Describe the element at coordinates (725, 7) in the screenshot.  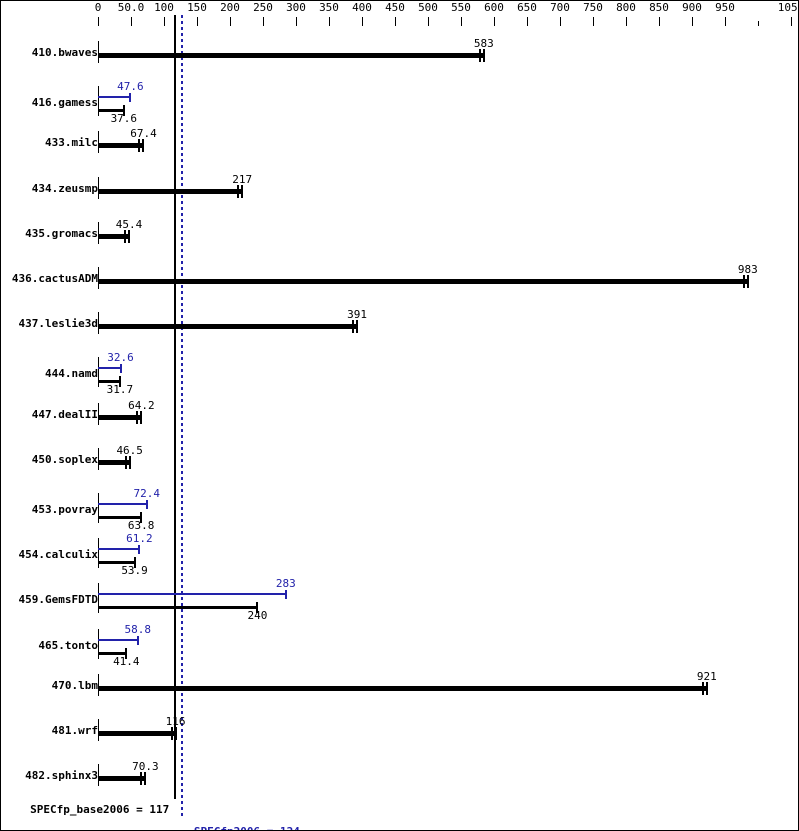
I see `x-tick-label: 950` at that location.